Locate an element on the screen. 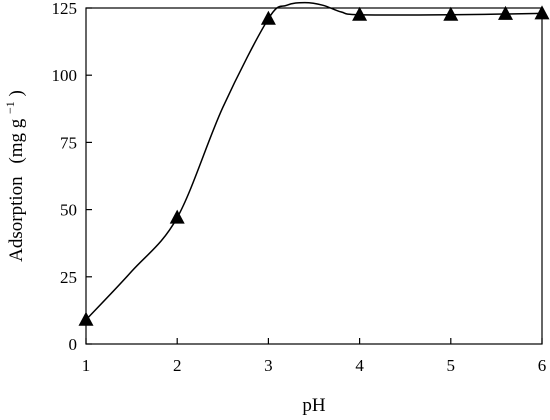 This screenshot has width=550, height=420. x-tick-label: 4 is located at coordinates (359, 365).